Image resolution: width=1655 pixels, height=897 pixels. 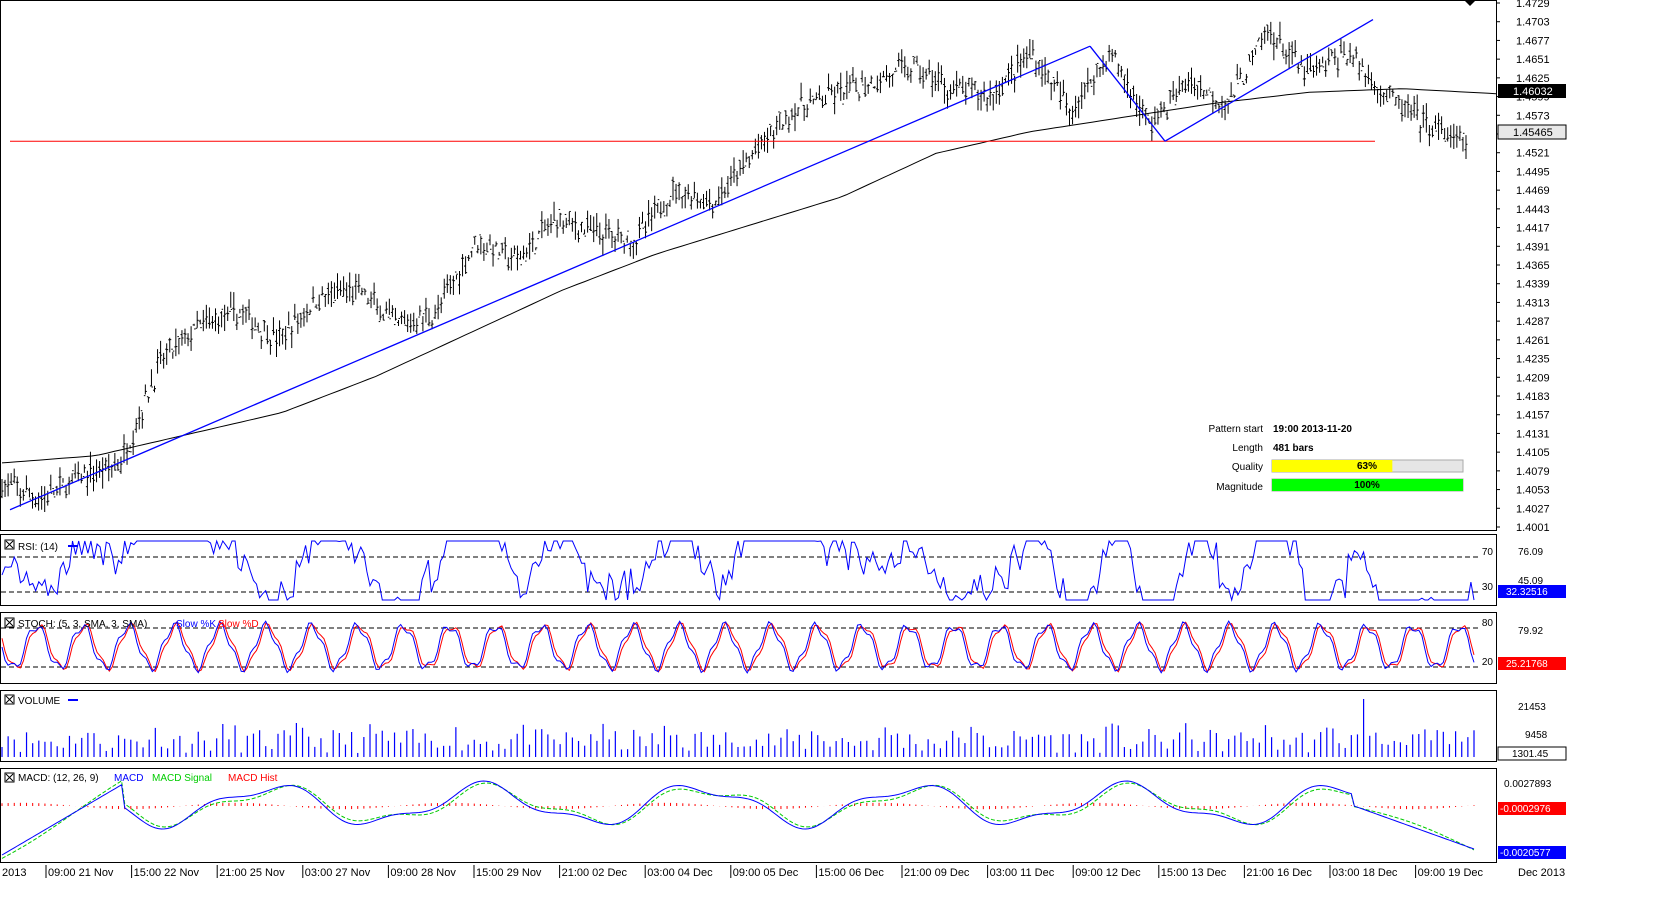 What do you see at coordinates (82, 624) in the screenshot?
I see `stoch-title: STOCH: (5, 3, SMA, 3, SMA)` at bounding box center [82, 624].